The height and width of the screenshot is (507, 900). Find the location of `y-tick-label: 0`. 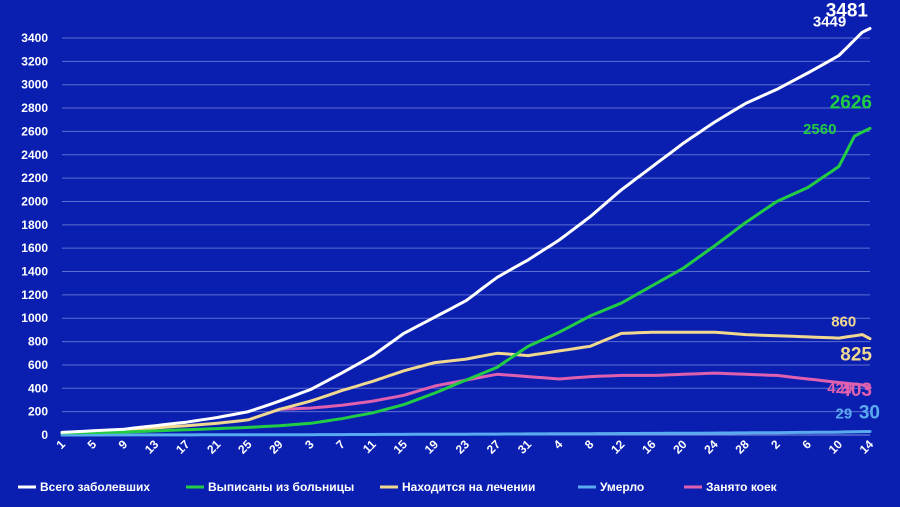

y-tick-label: 0 is located at coordinates (44, 435).